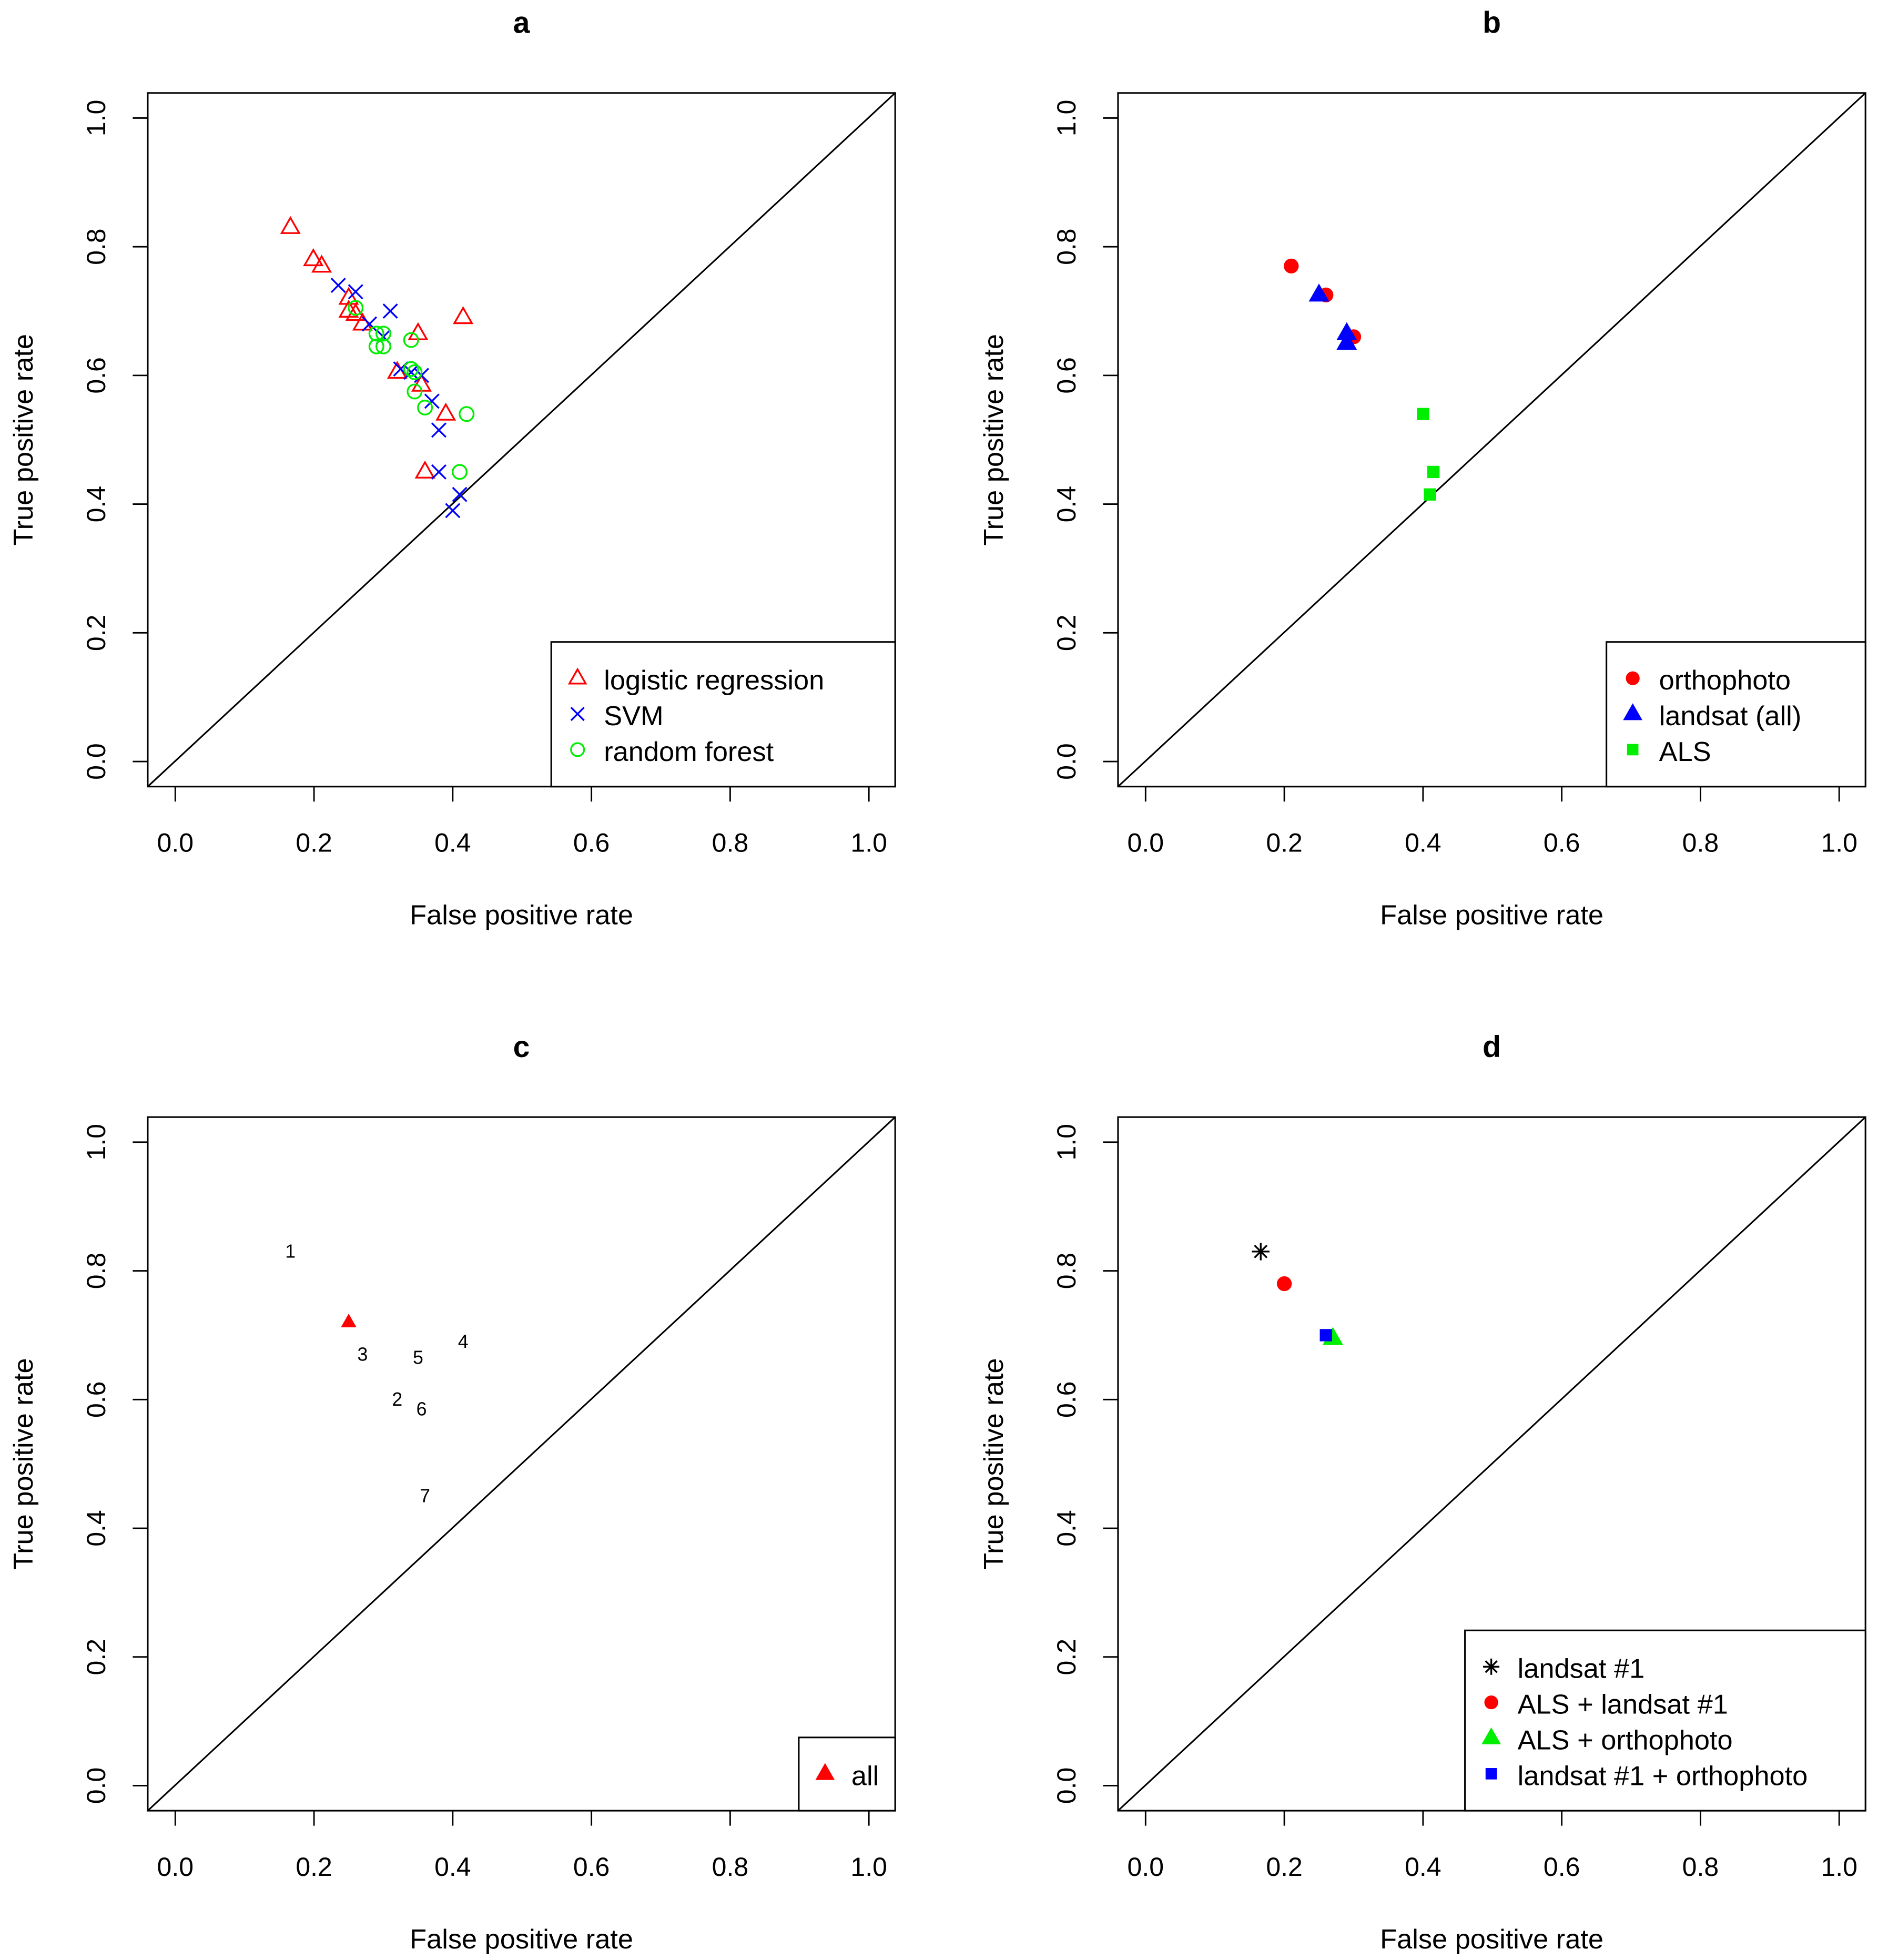  I want to click on series-als, so click(1429, 454).